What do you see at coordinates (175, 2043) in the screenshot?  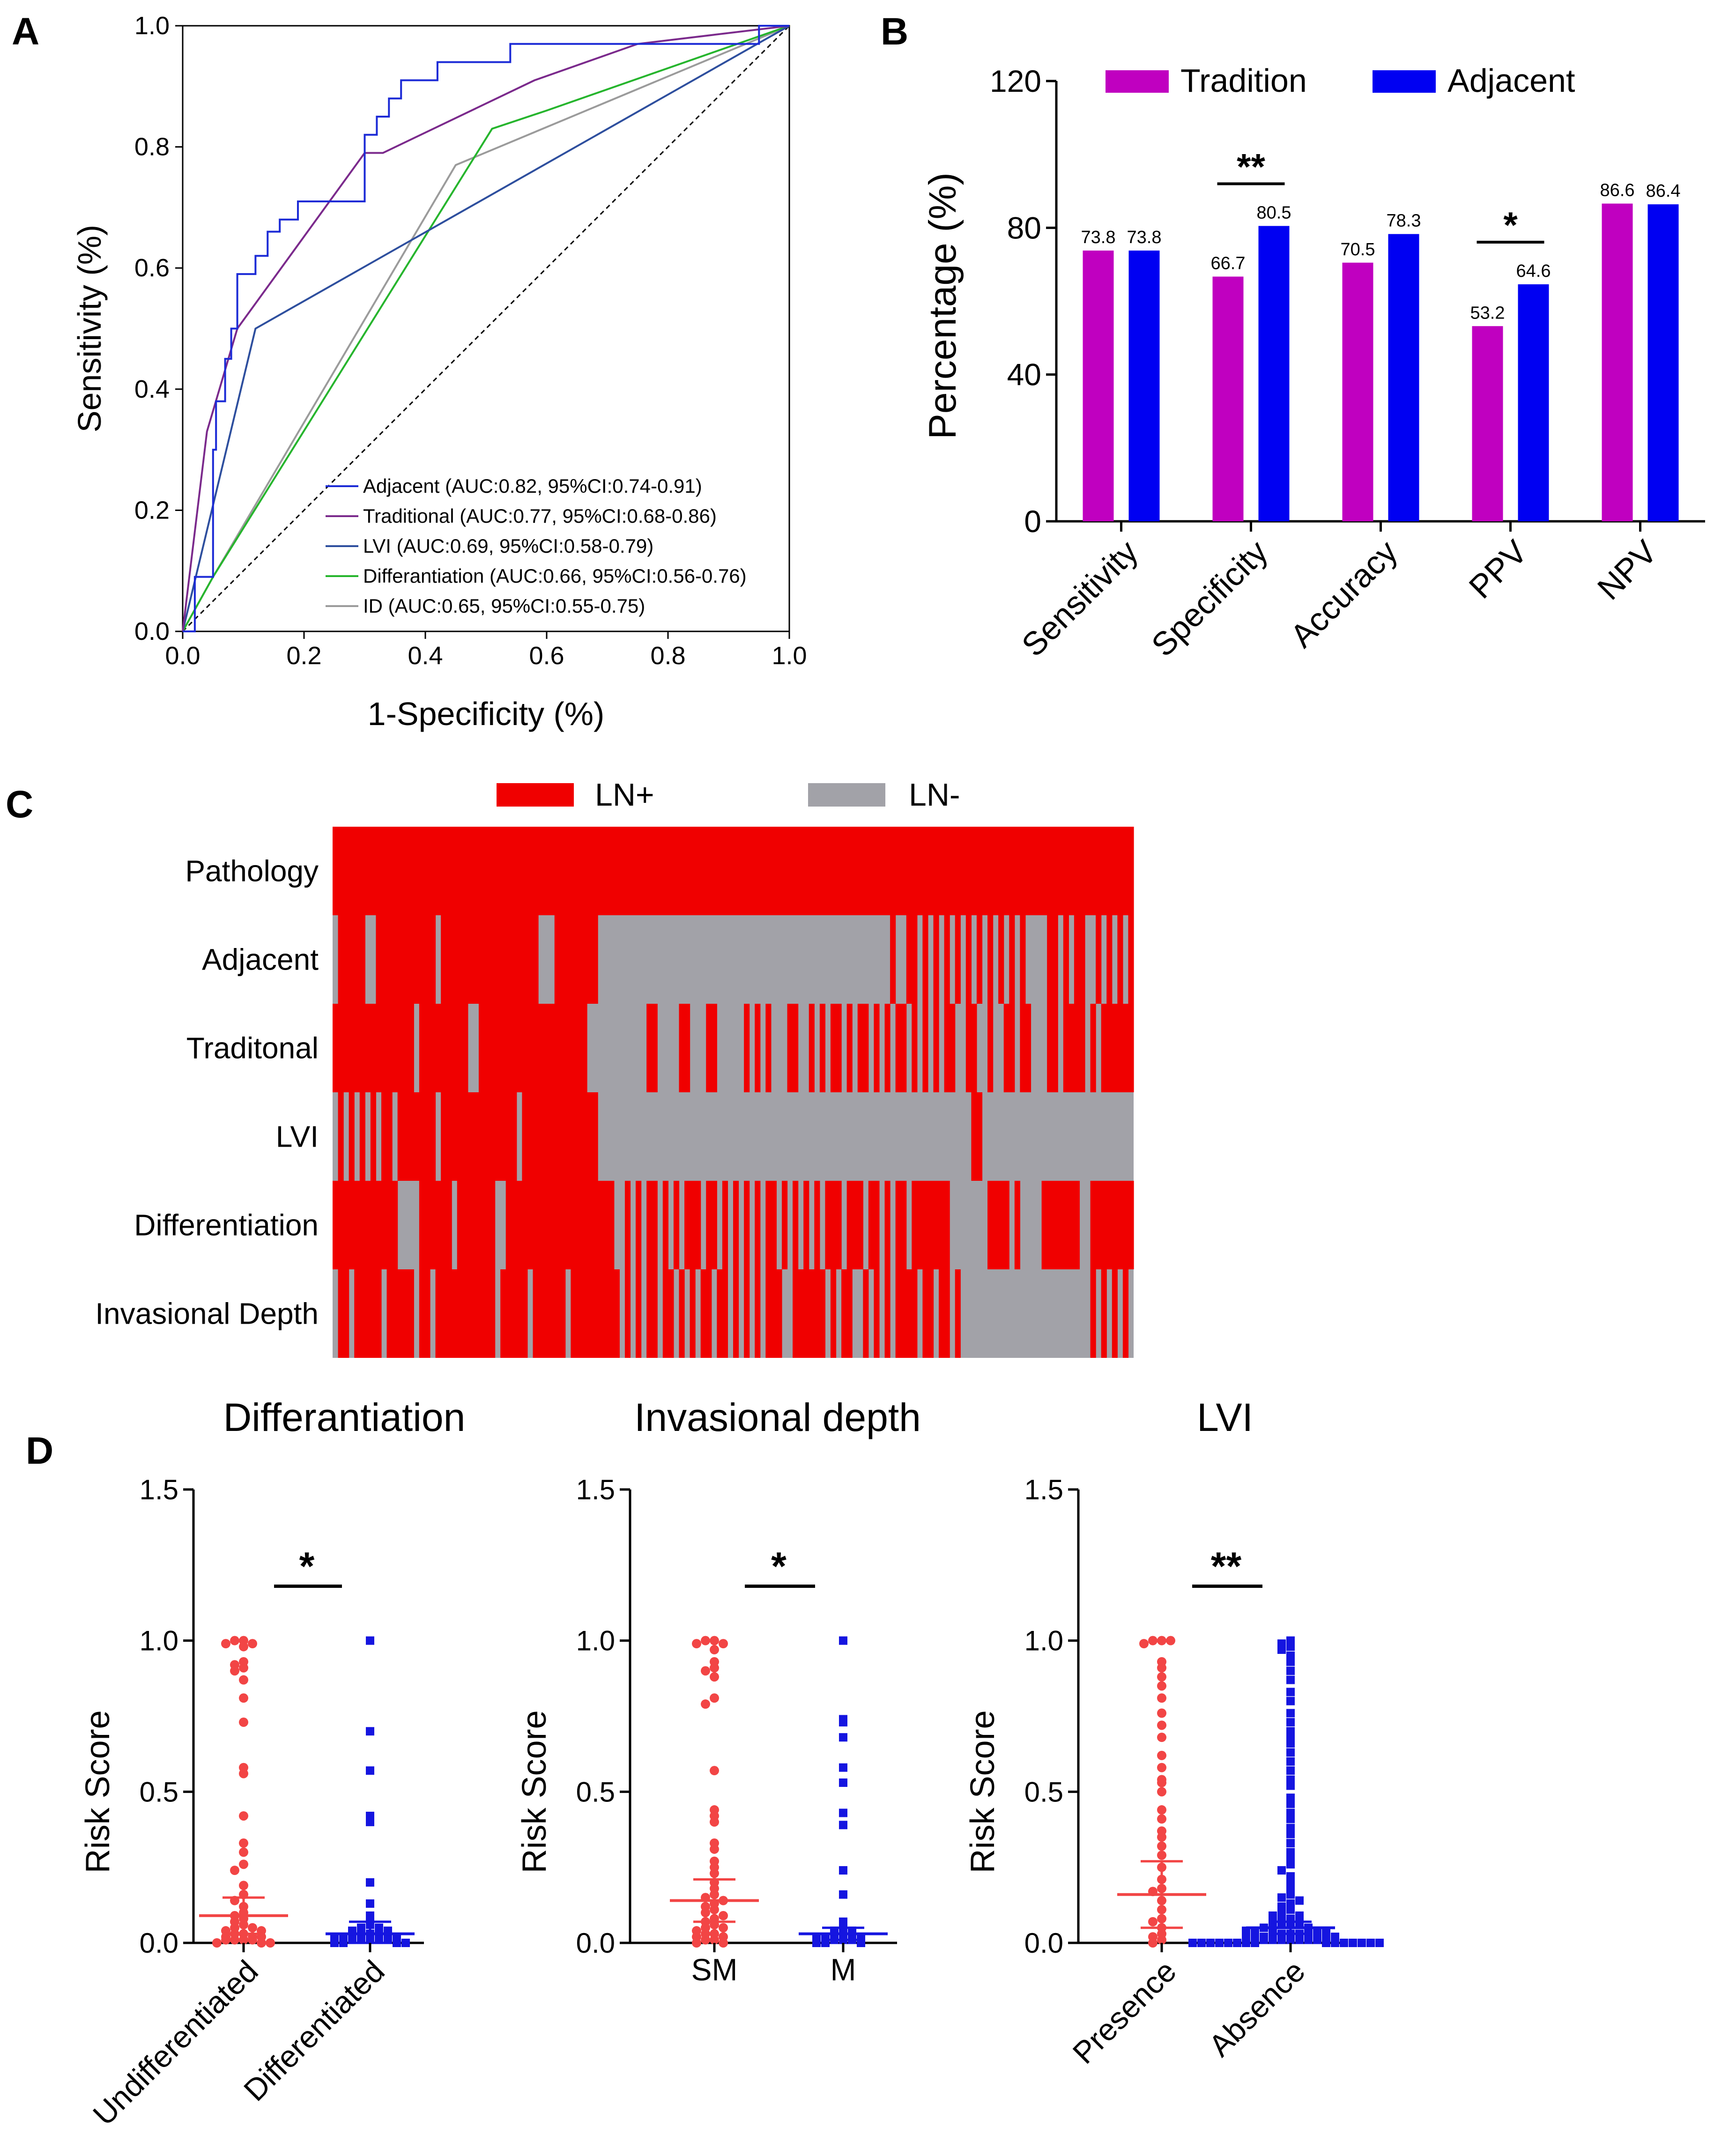 I see `dotplot-category-label: Undifferentiated` at bounding box center [175, 2043].